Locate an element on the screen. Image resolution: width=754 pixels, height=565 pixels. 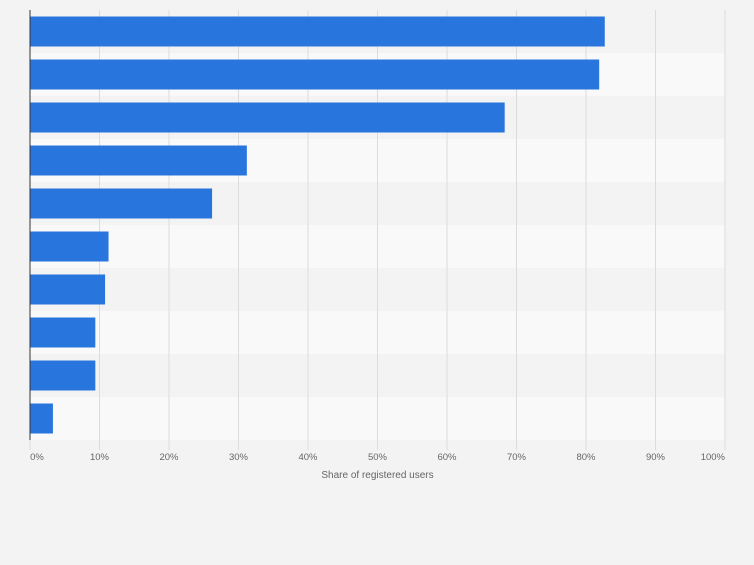
x-tick-label: 0% is located at coordinates (37, 457).